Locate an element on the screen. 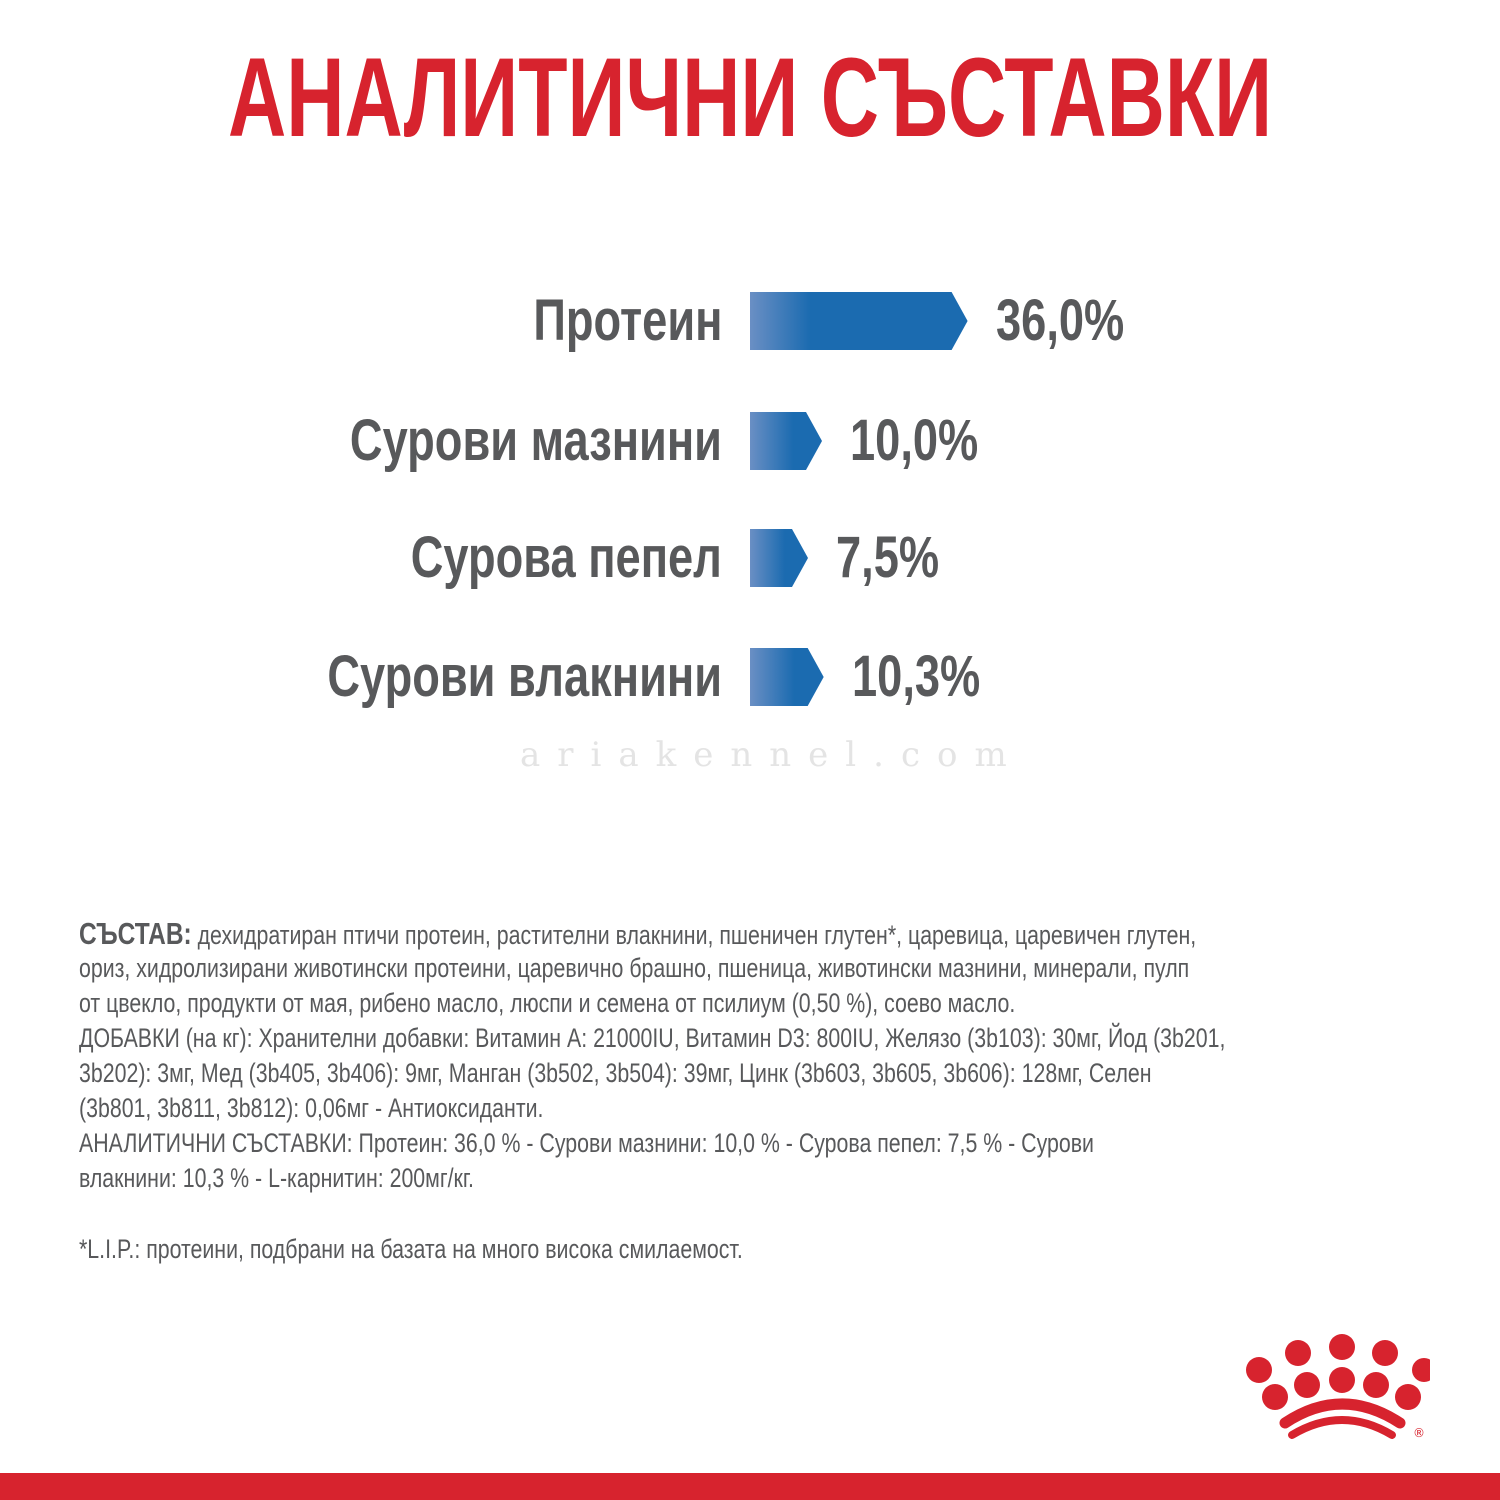 Image resolution: width=1500 pixels, height=1500 pixels. chart-row: Протеин 36,0% is located at coordinates (750, 320).